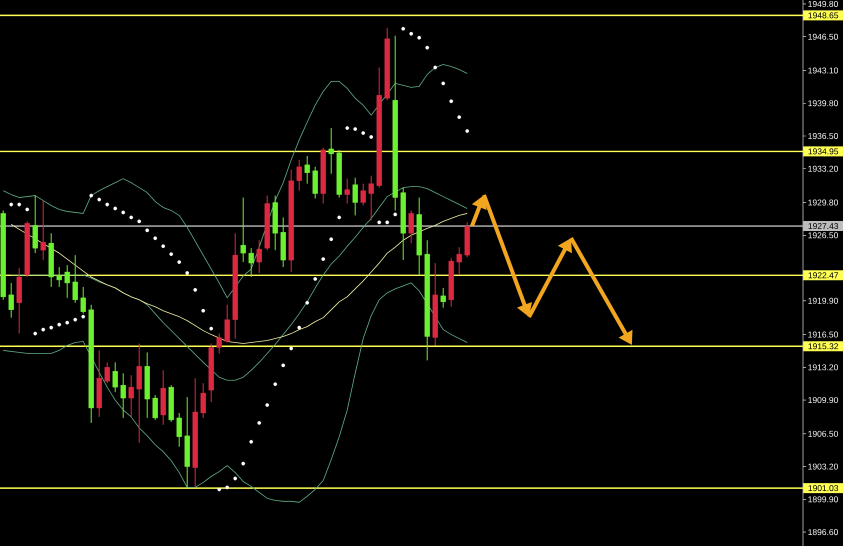 The height and width of the screenshot is (546, 843). Describe the element at coordinates (823, 169) in the screenshot. I see `y-tick-label: 1933.20` at that location.